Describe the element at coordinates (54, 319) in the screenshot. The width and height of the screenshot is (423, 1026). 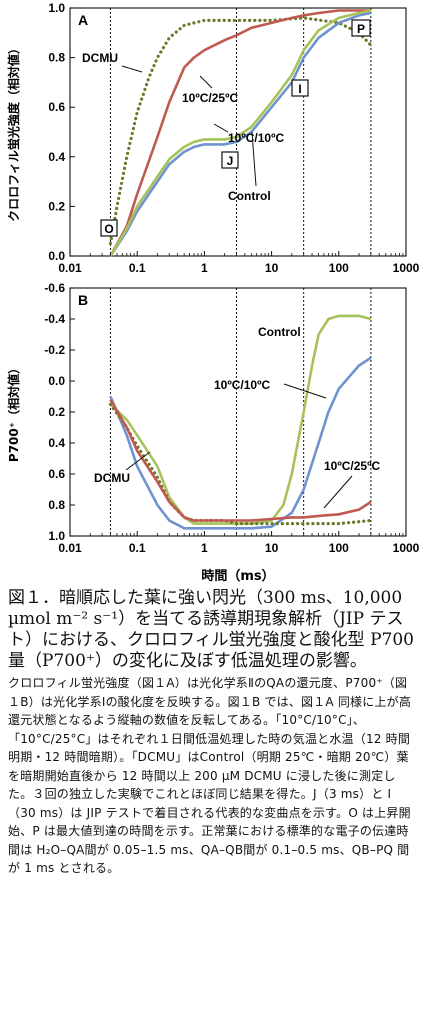
I see `ytick-label-b-1: -0.4` at that location.